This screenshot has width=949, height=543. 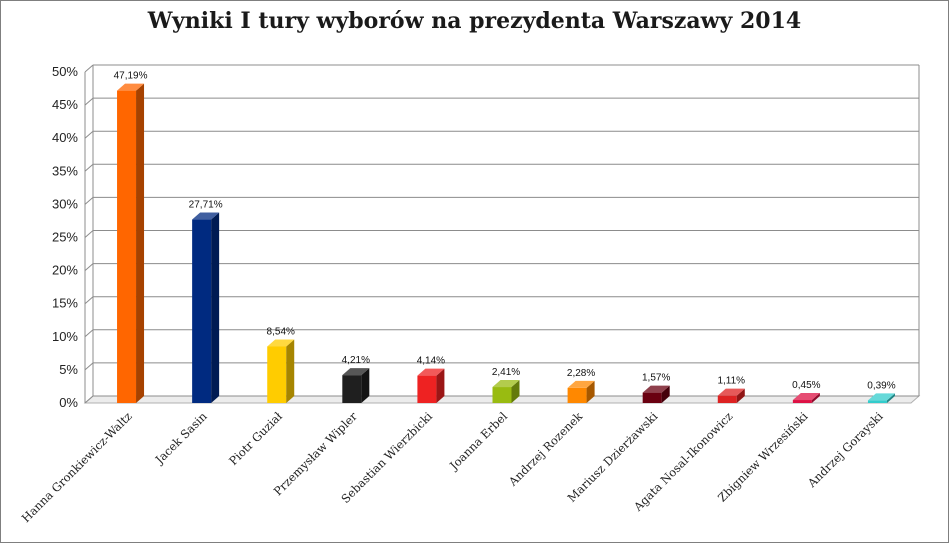 I want to click on data-label: 1,11%, so click(x=731, y=381).